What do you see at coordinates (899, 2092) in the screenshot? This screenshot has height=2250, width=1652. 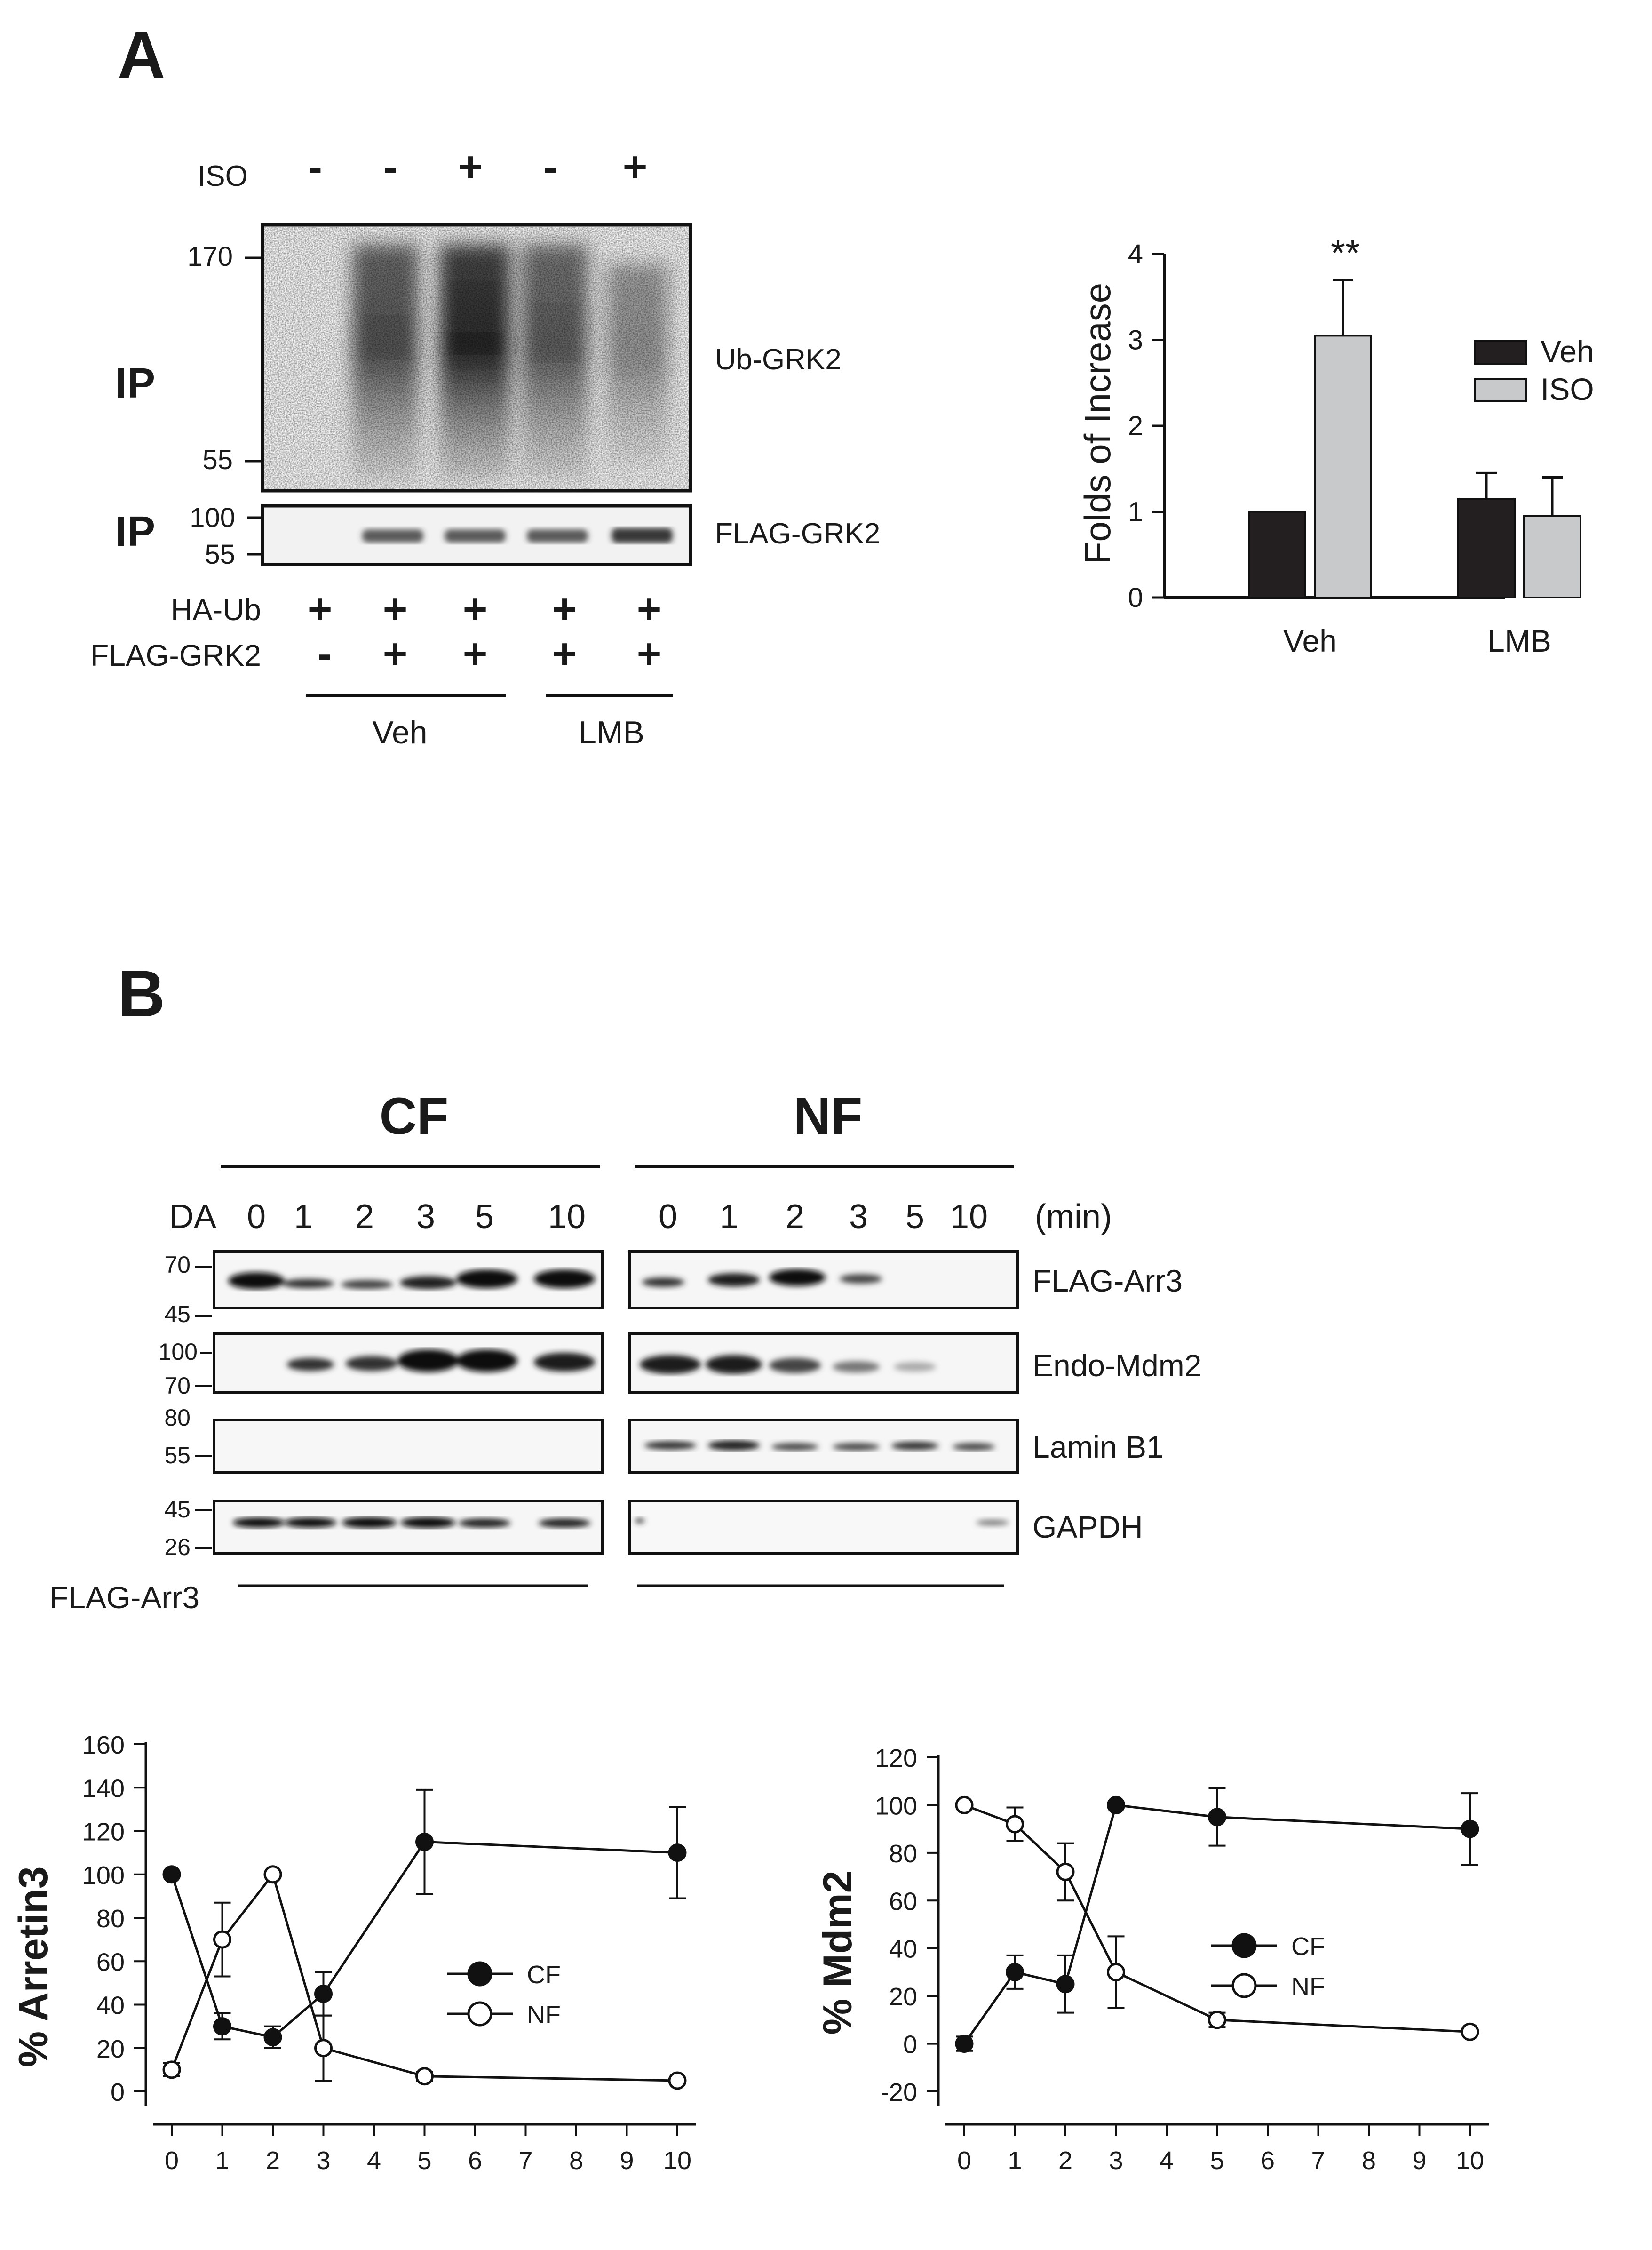 I see `line-y-tick-label: -20` at bounding box center [899, 2092].